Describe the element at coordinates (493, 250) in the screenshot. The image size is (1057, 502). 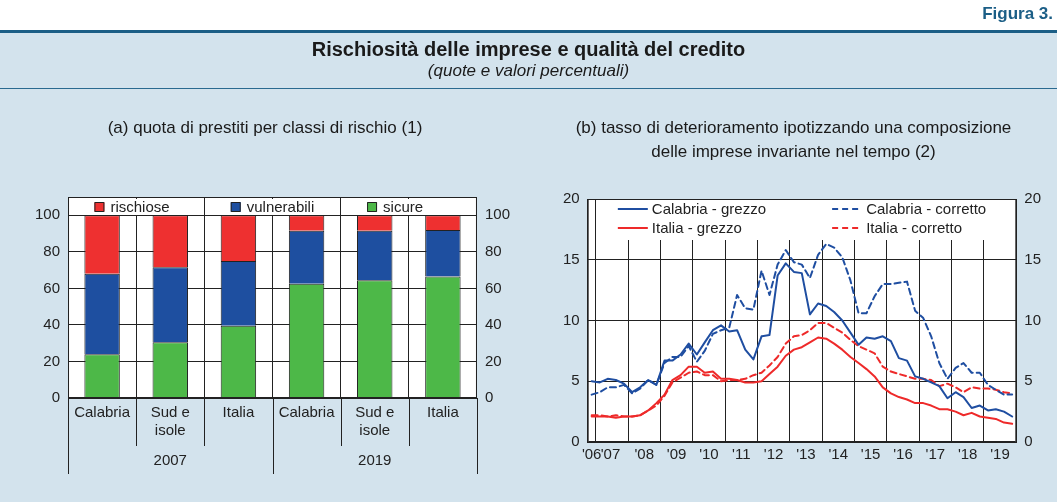
I see `y2-tick-label: 80` at that location.